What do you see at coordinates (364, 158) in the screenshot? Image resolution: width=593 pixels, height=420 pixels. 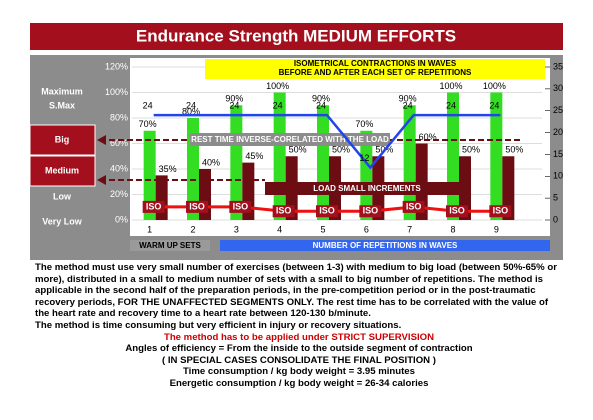 I see `data-label: 12` at bounding box center [364, 158].